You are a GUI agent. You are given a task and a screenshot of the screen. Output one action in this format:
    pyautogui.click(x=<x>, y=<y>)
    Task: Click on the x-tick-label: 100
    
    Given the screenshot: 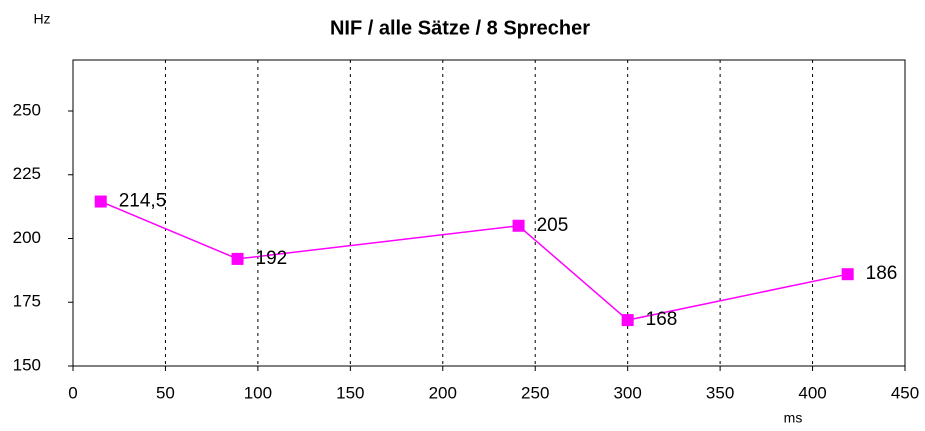 What is the action you would take?
    pyautogui.click(x=258, y=392)
    